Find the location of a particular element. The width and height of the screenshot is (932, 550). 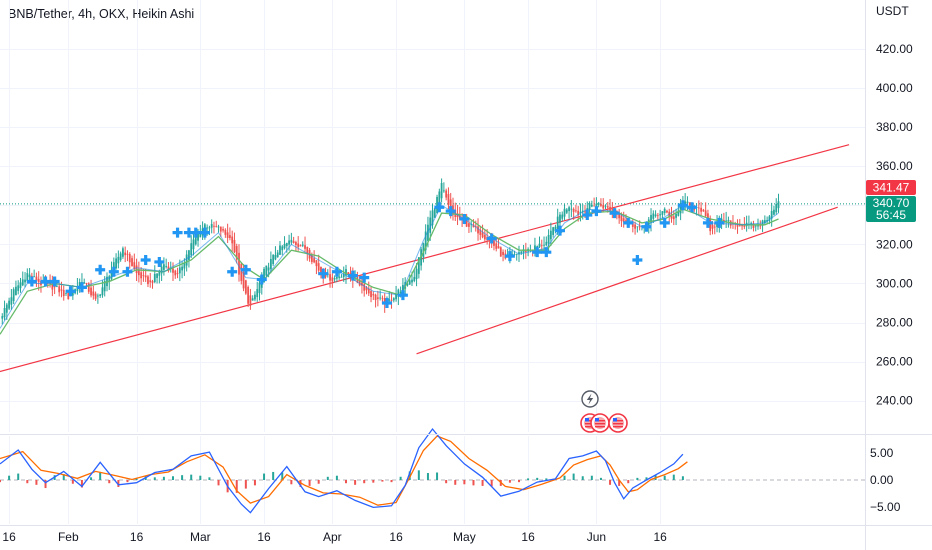

signal-line is located at coordinates (344, 470).